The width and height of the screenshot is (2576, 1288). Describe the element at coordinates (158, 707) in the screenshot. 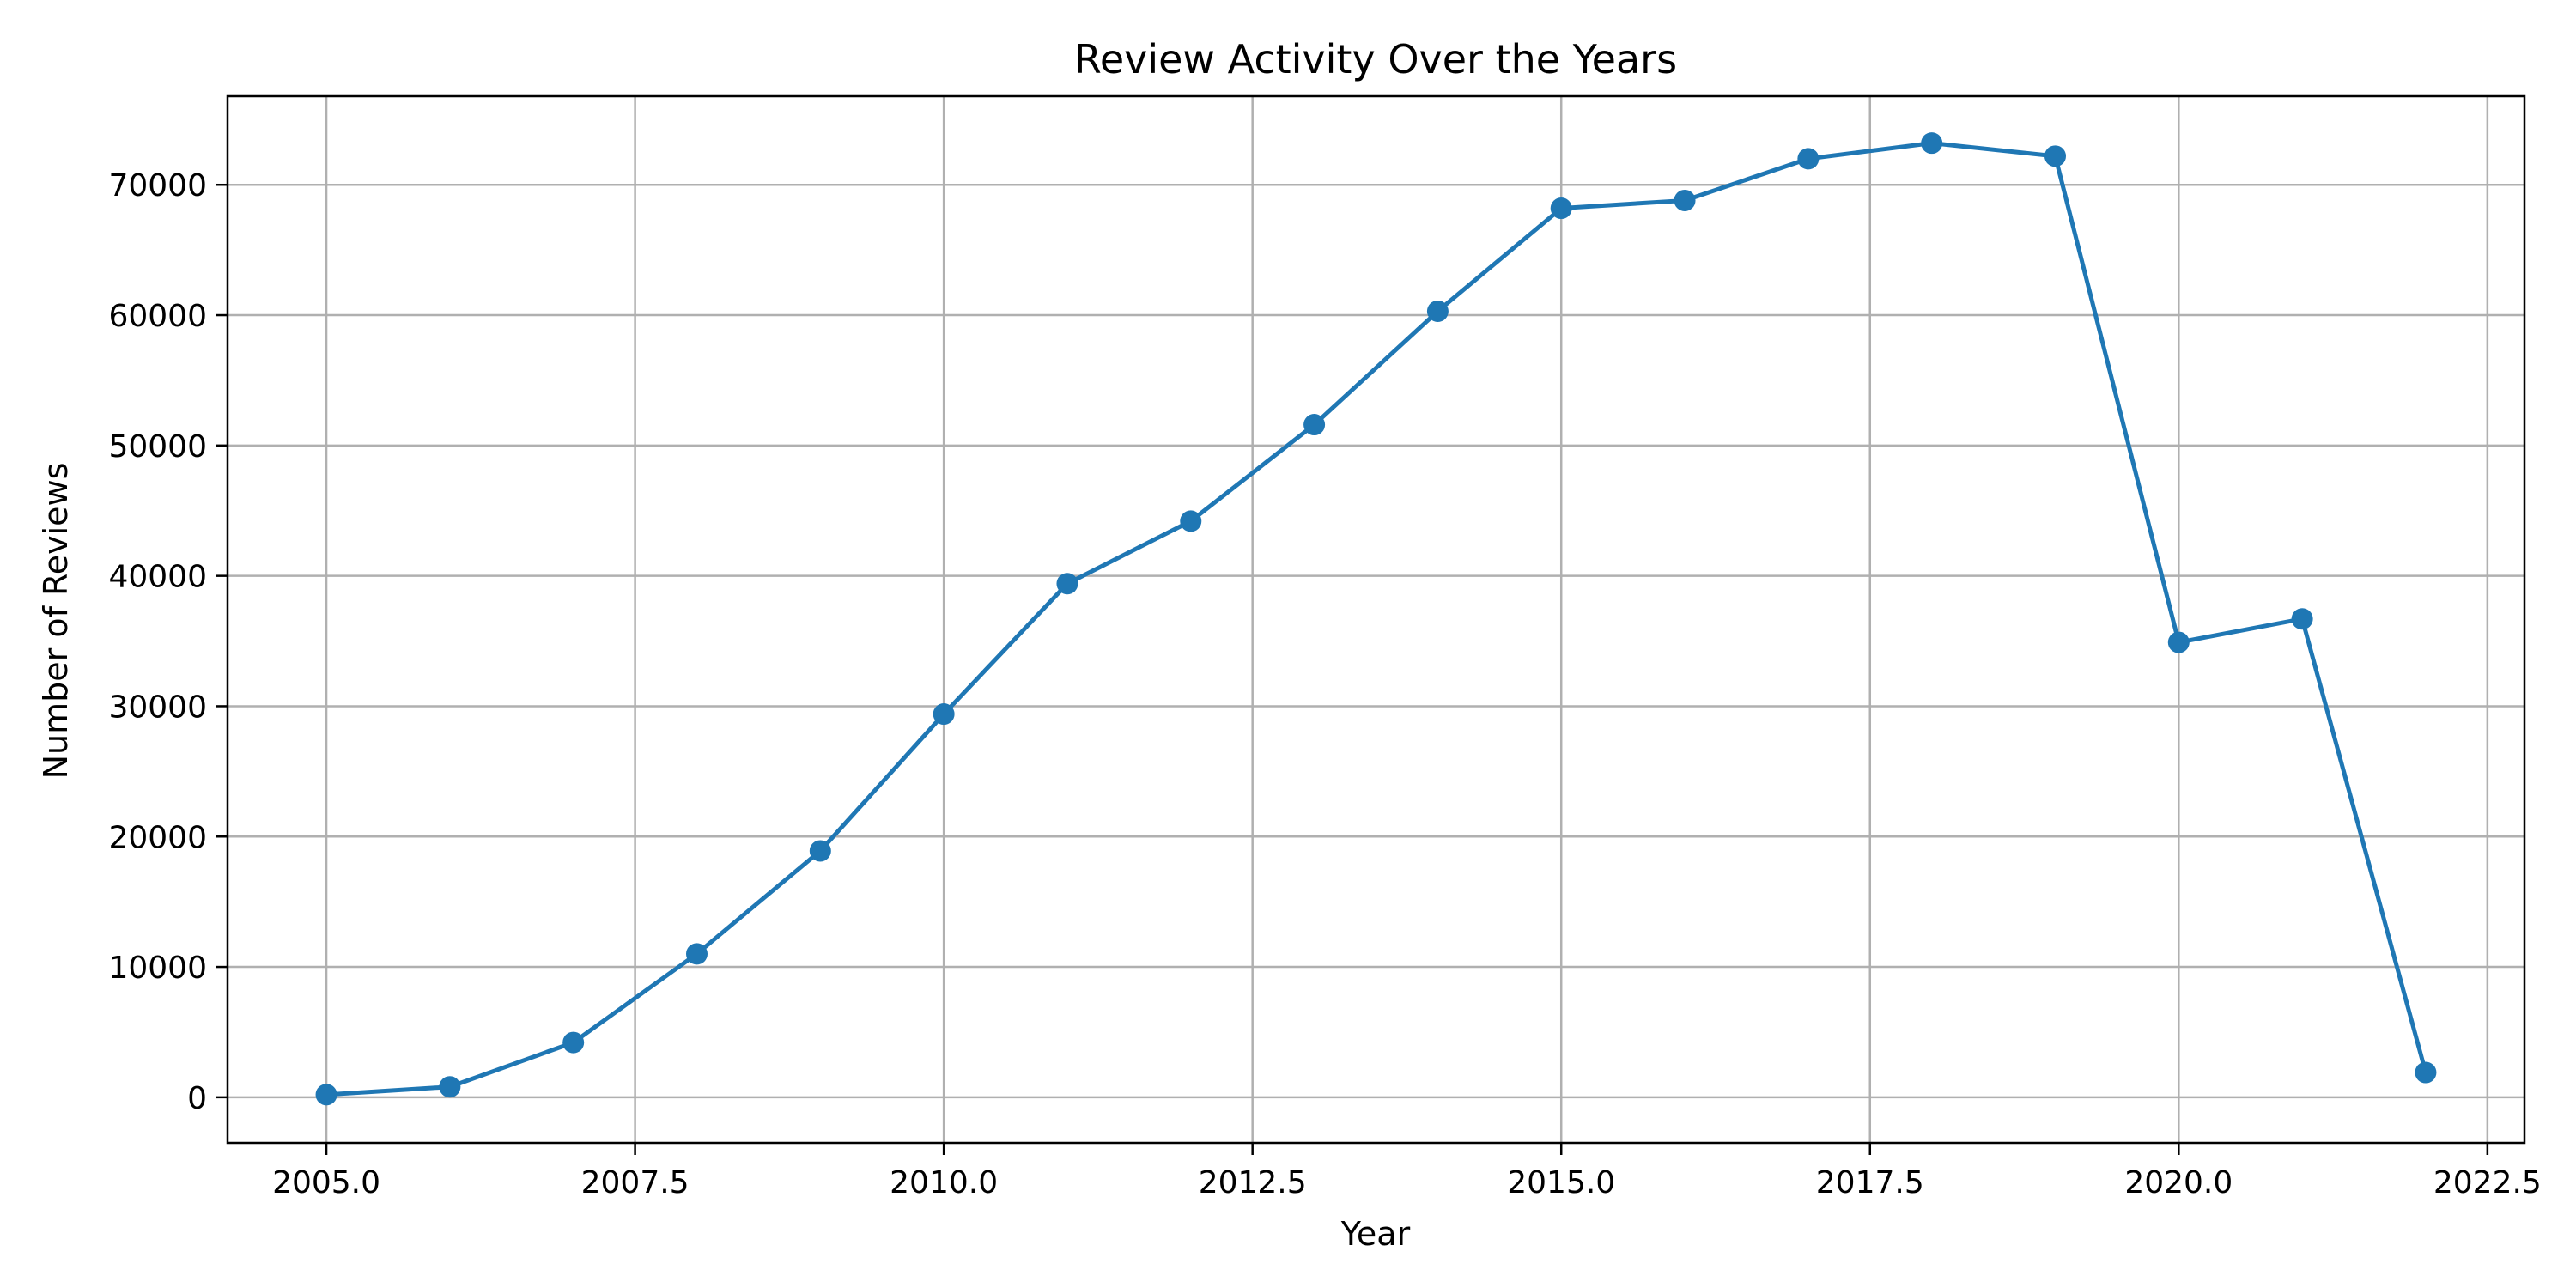

I see `y-tick-label: 30000` at that location.